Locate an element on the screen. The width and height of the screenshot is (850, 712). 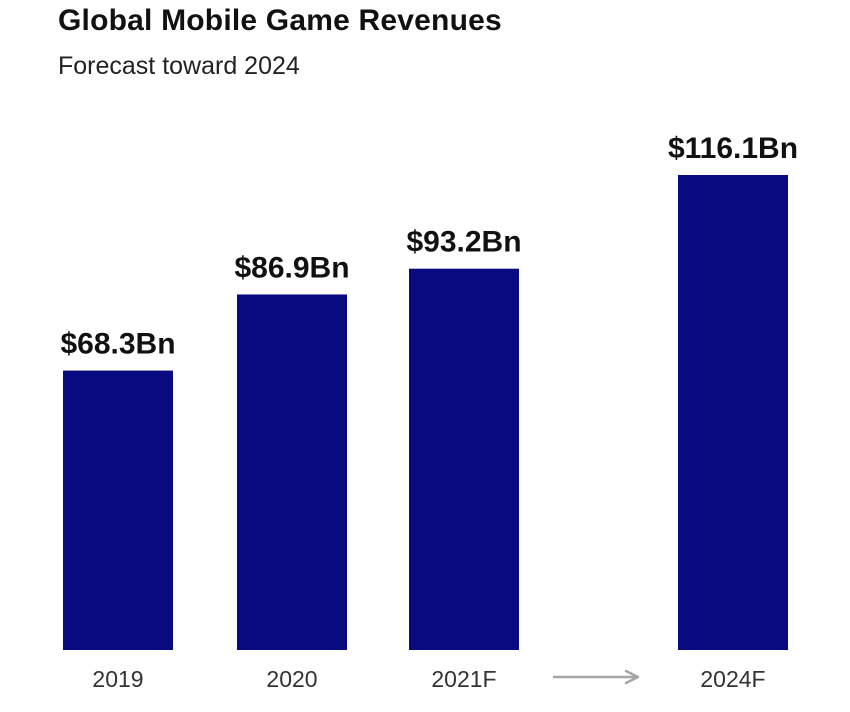
x-tick-label-2024f: 2024F is located at coordinates (732, 679).